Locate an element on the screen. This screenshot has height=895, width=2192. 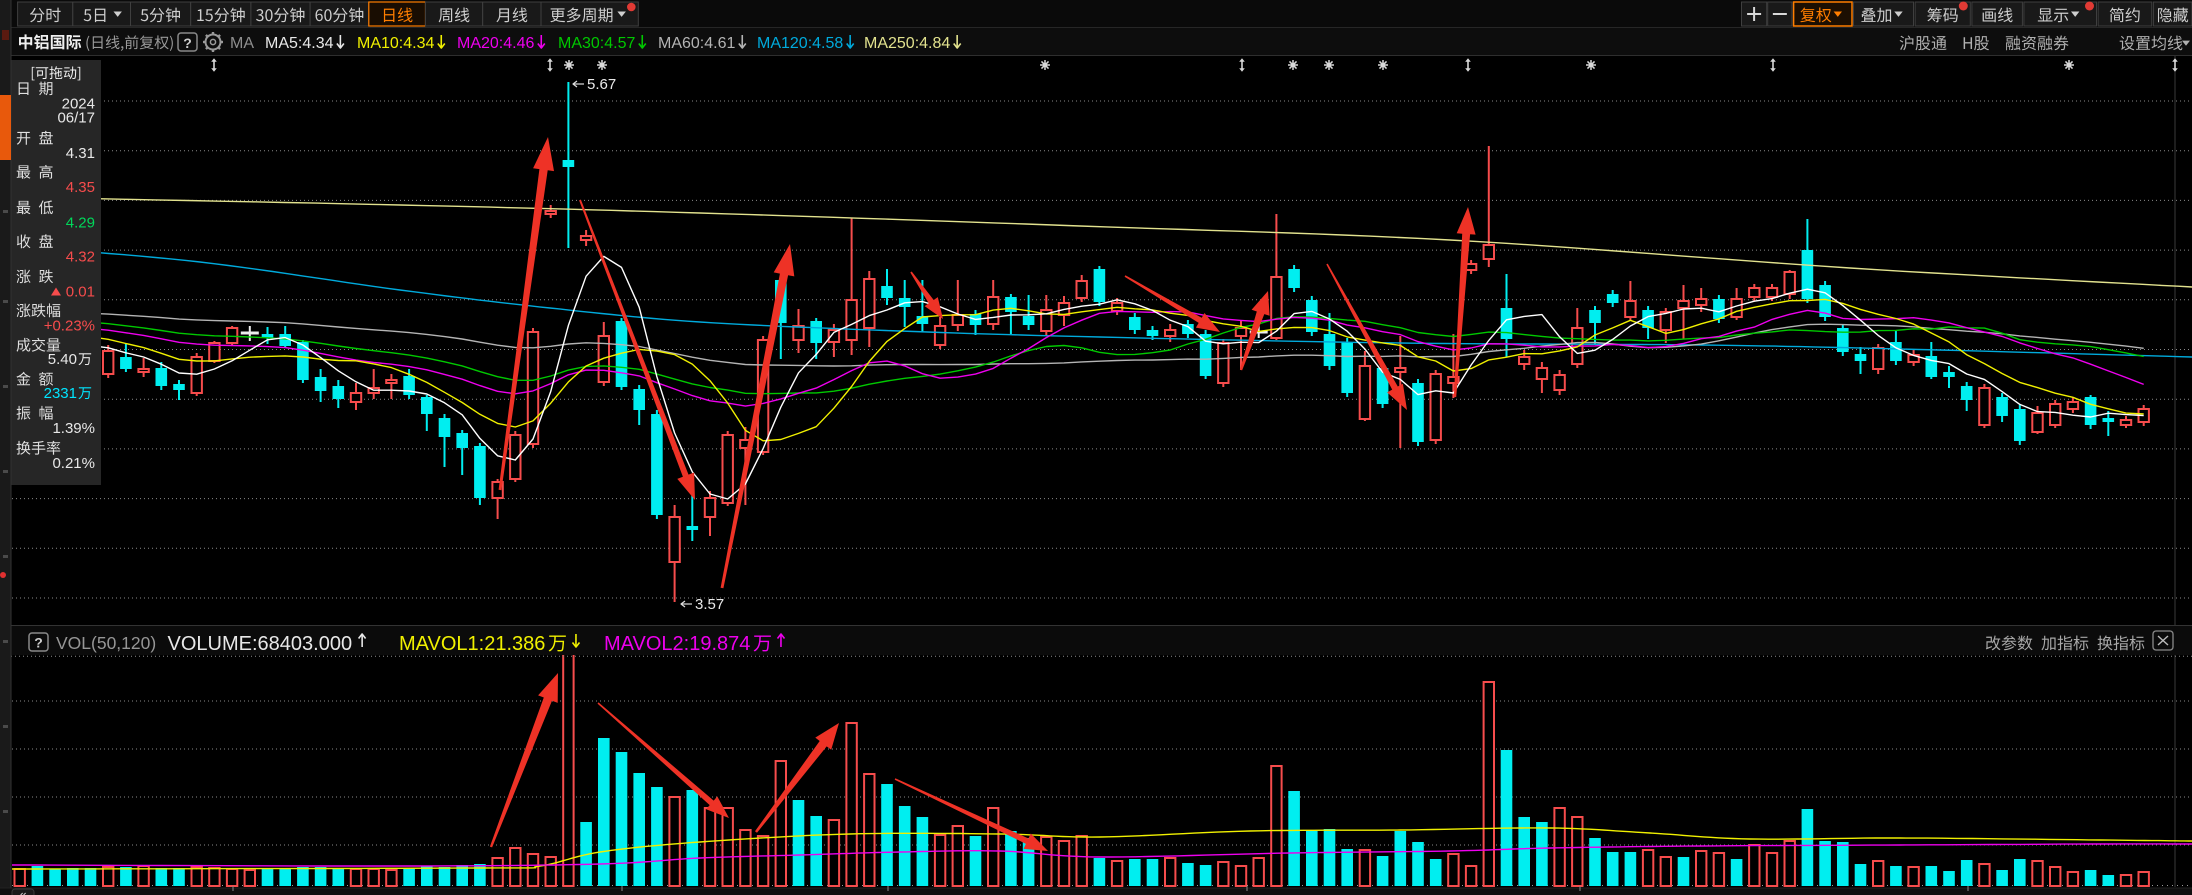
svg-text: 2024 is located at coordinates (78, 104).